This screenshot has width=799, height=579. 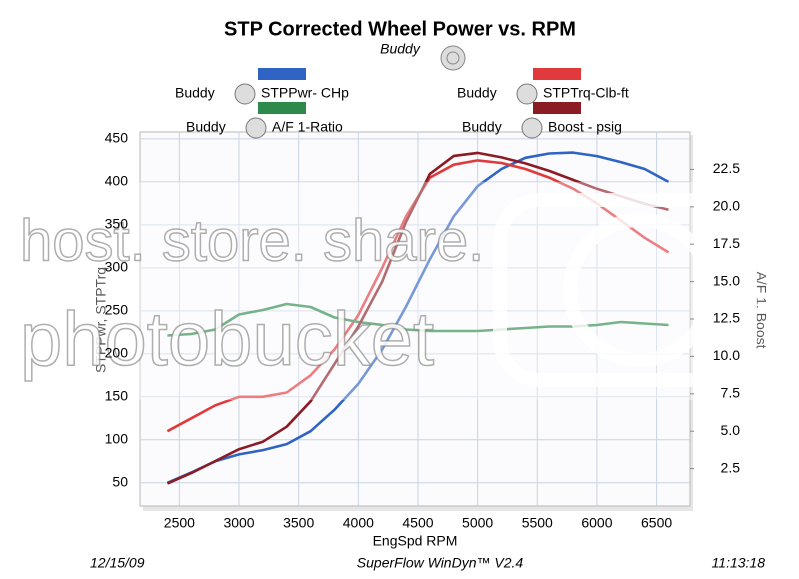 I want to click on y2-tick-label: 22.5, so click(x=726, y=168).